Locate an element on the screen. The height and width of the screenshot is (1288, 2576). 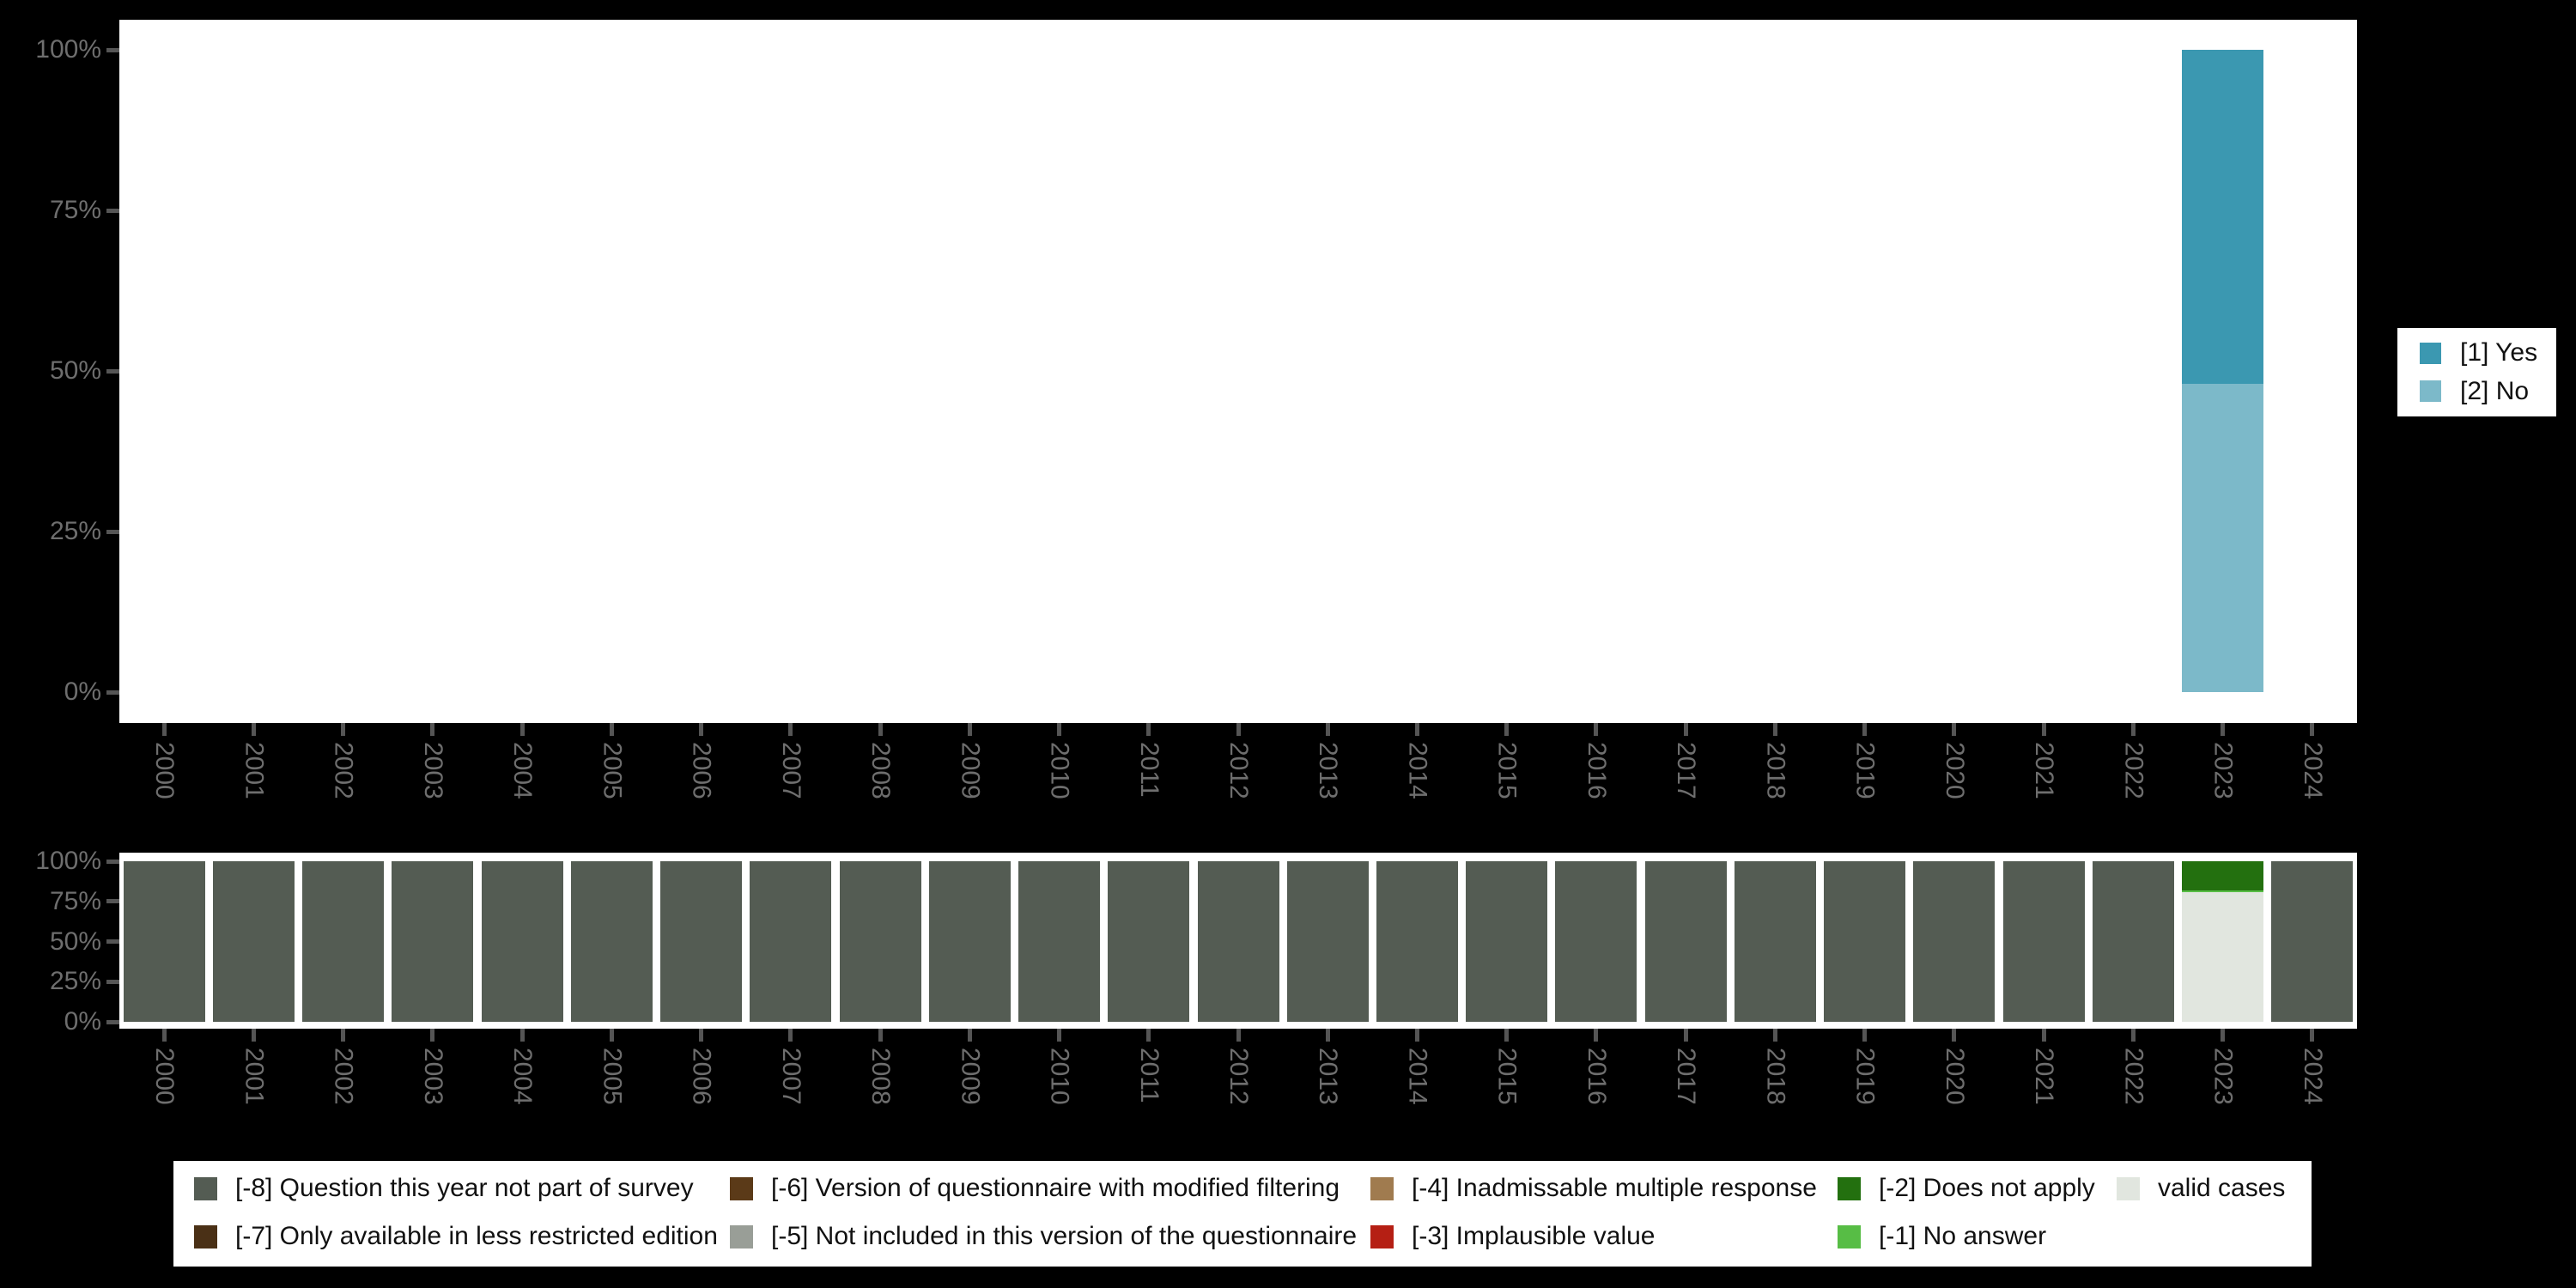
legend-label: [-3] Implausible value is located at coordinates (1534, 1236).